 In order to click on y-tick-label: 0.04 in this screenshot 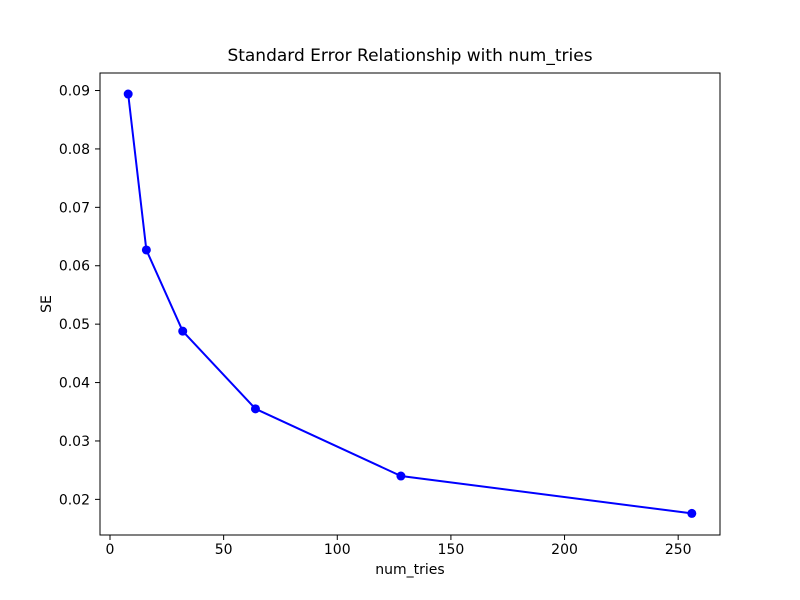, I will do `click(74, 384)`.